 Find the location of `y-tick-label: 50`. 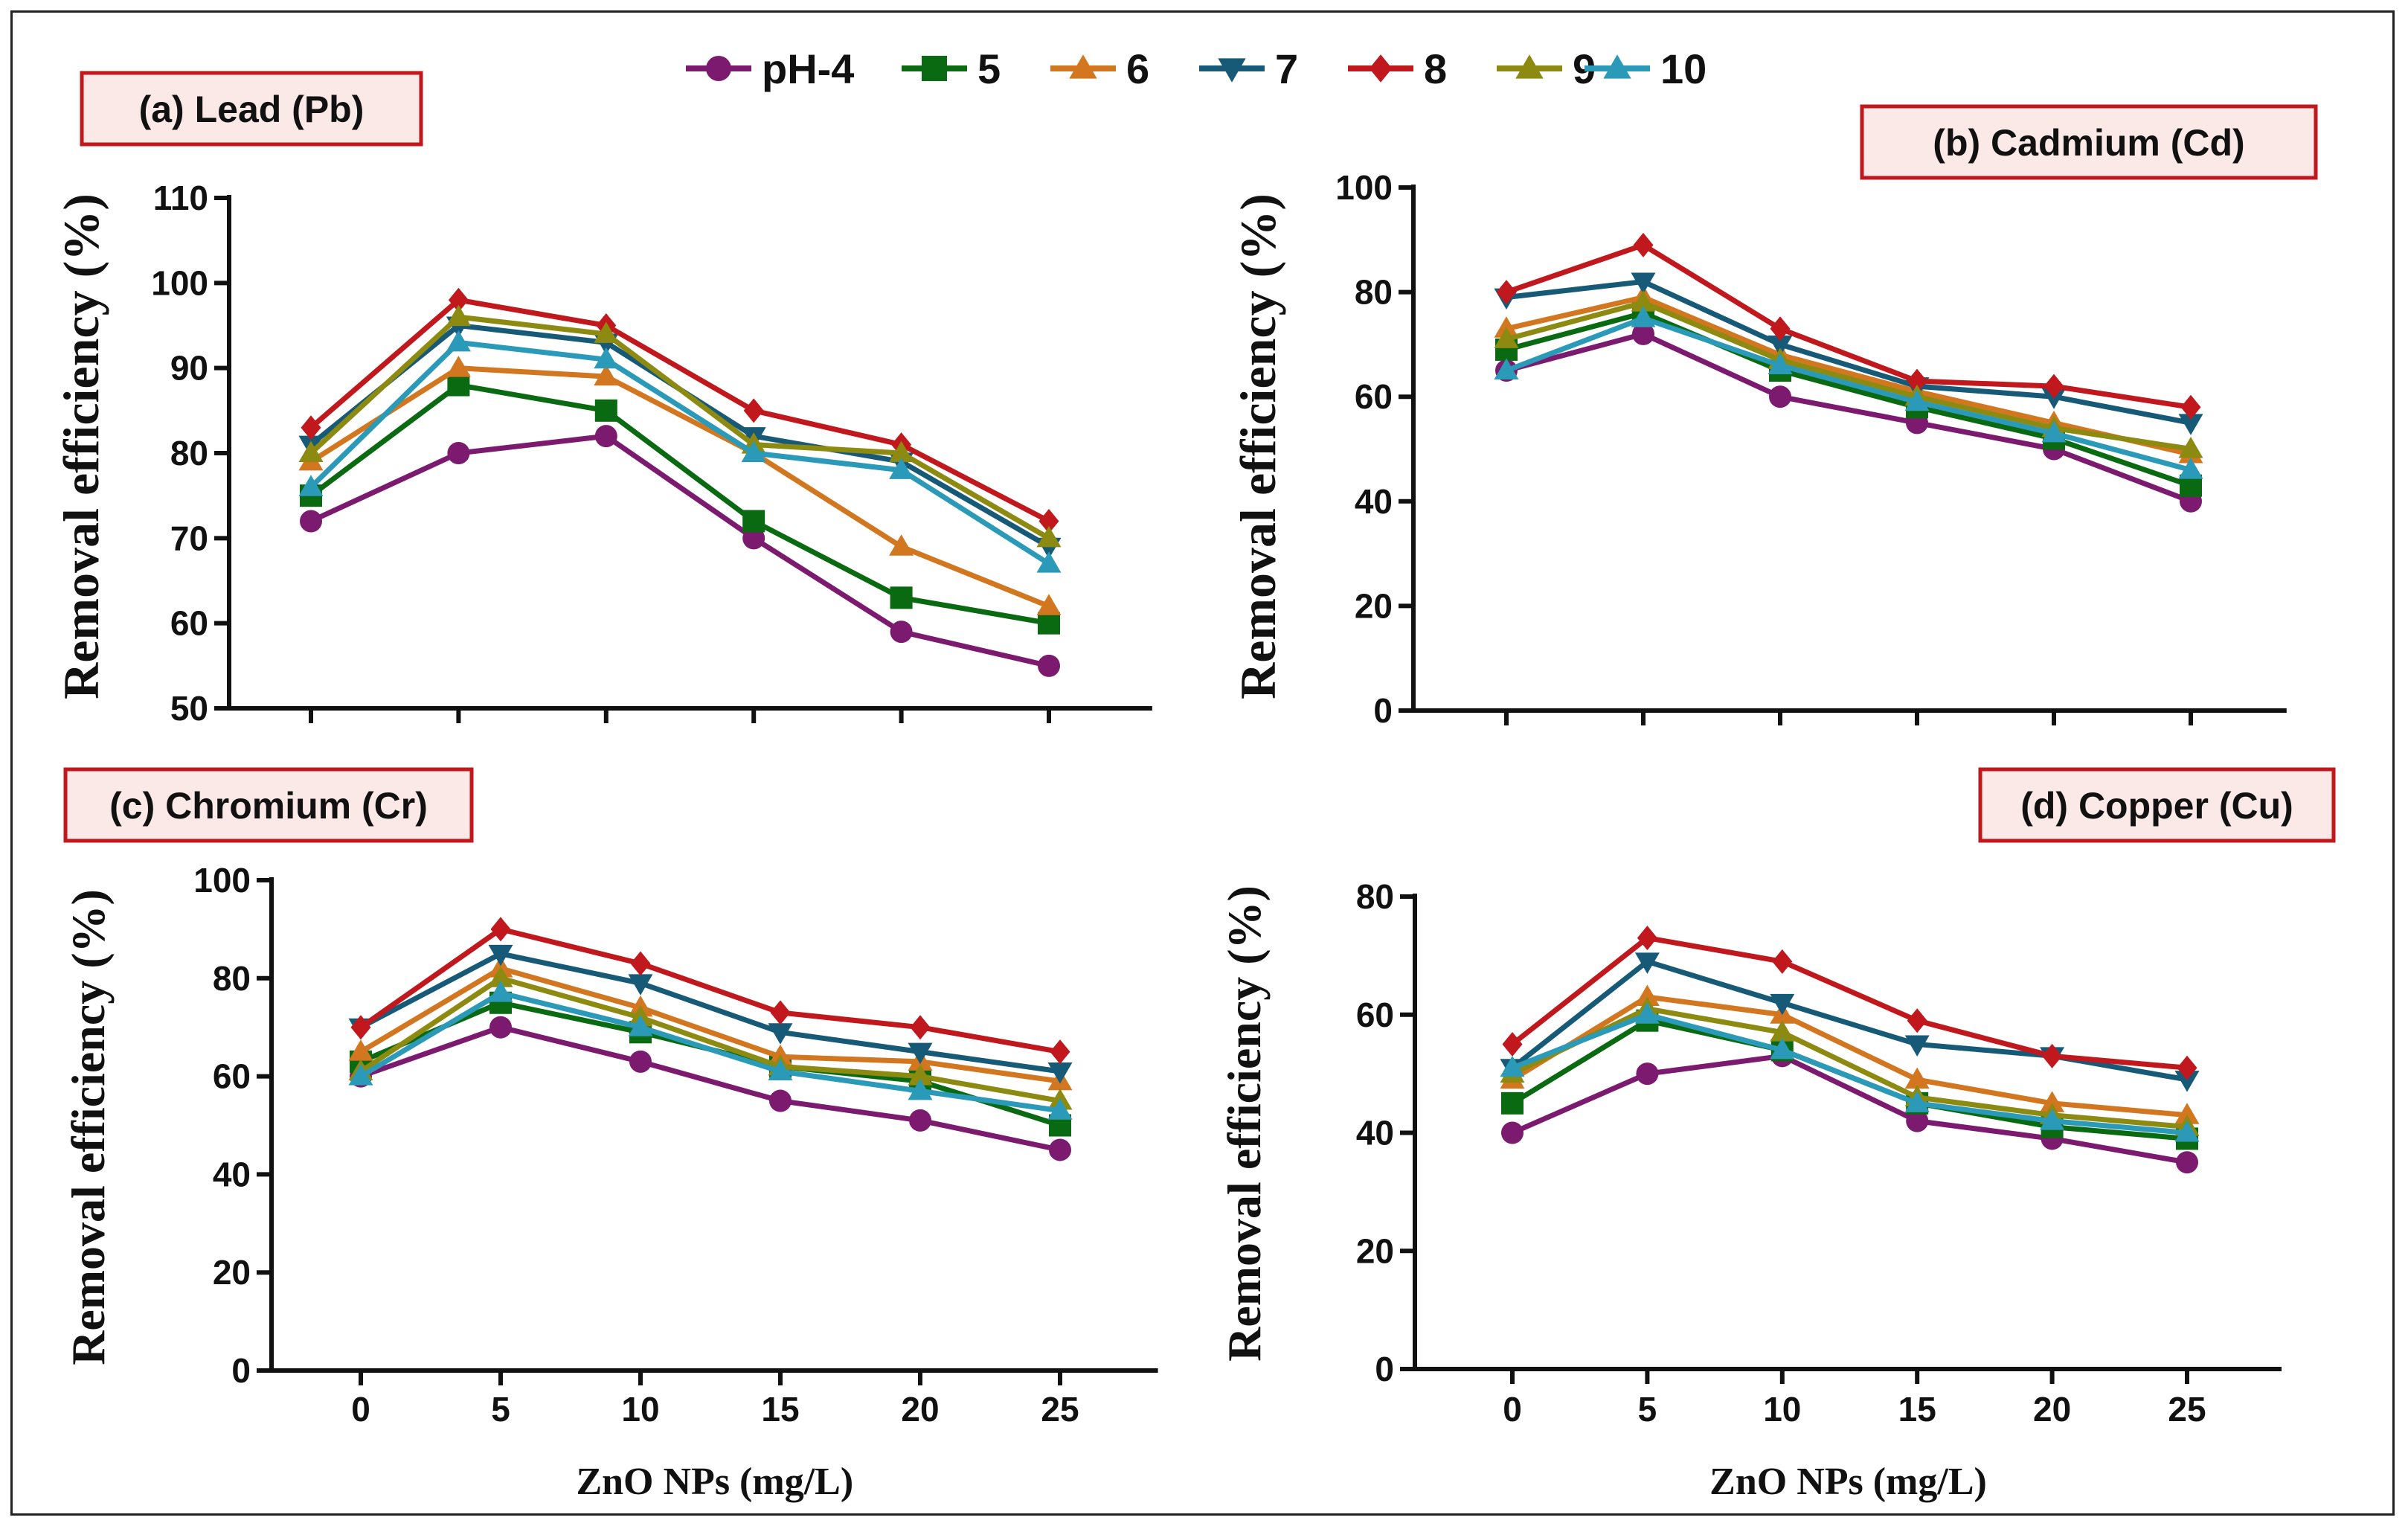

y-tick-label: 50 is located at coordinates (189, 709).